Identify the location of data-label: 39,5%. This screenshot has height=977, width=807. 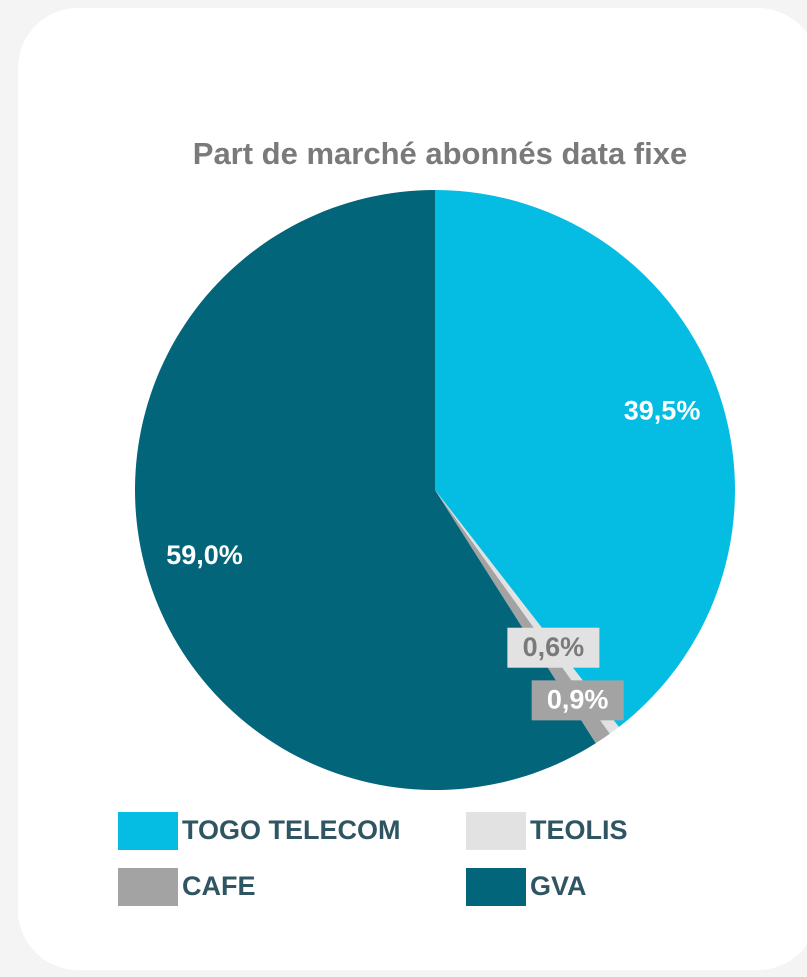
(662, 410).